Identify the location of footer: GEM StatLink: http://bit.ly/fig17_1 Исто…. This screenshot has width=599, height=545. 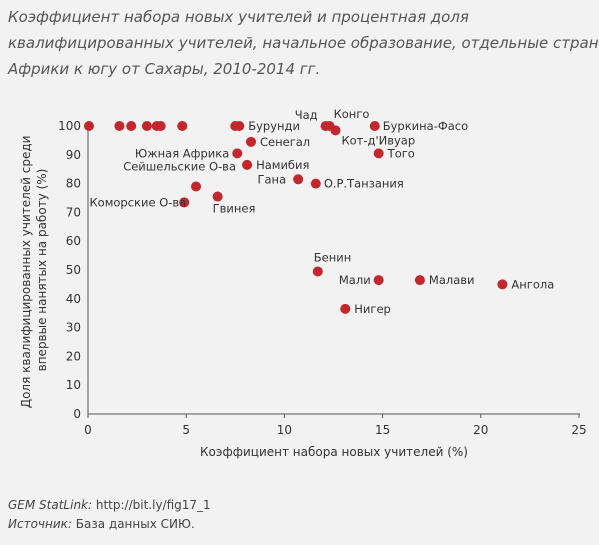
(109, 515).